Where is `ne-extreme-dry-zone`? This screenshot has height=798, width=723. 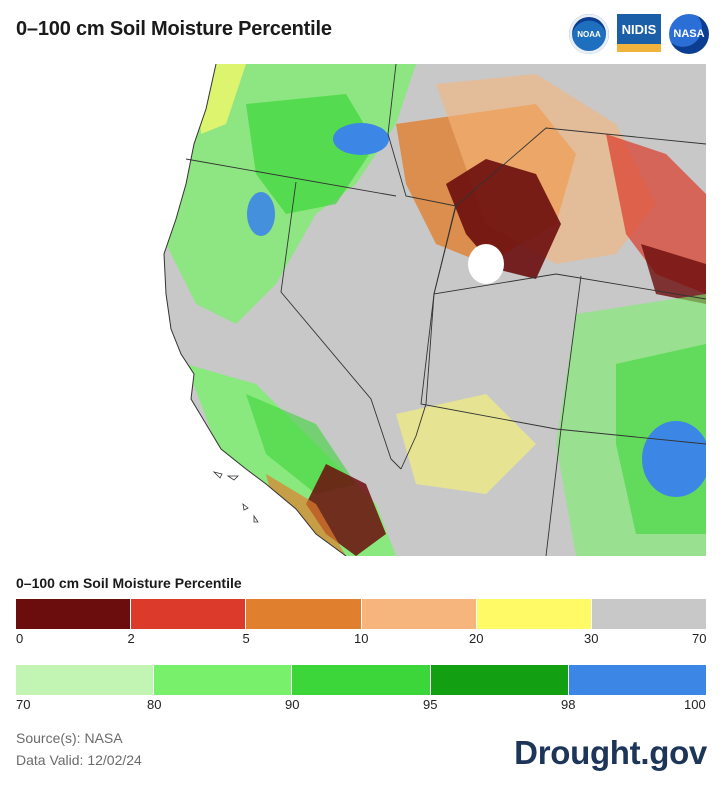 ne-extreme-dry-zone is located at coordinates (673, 274).